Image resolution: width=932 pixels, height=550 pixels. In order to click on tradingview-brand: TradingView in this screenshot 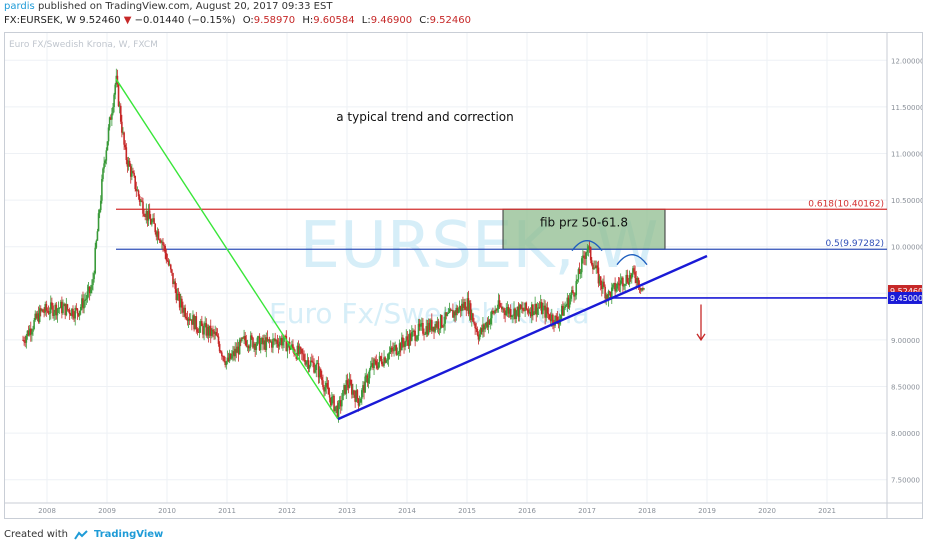, I will do `click(128, 534)`.